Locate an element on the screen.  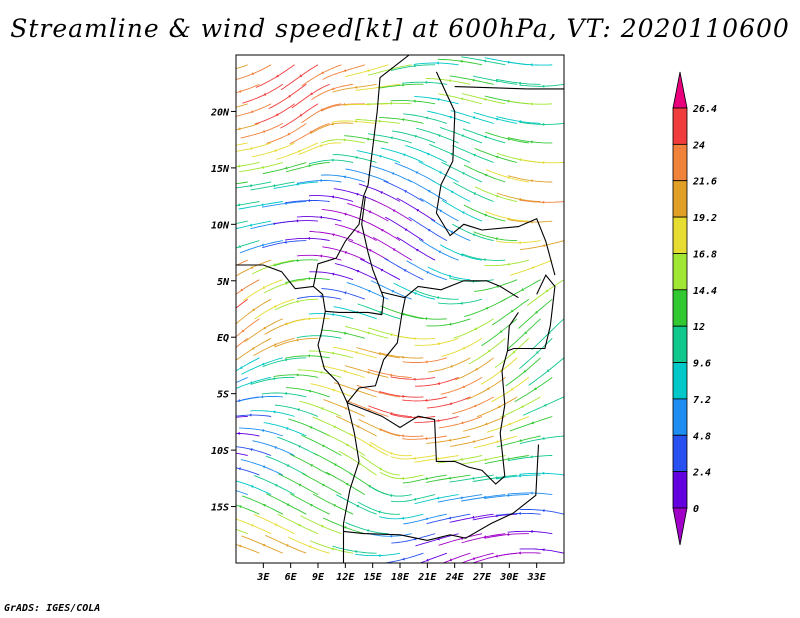
lat-tick-label: EQ is located at coordinates (223, 338).